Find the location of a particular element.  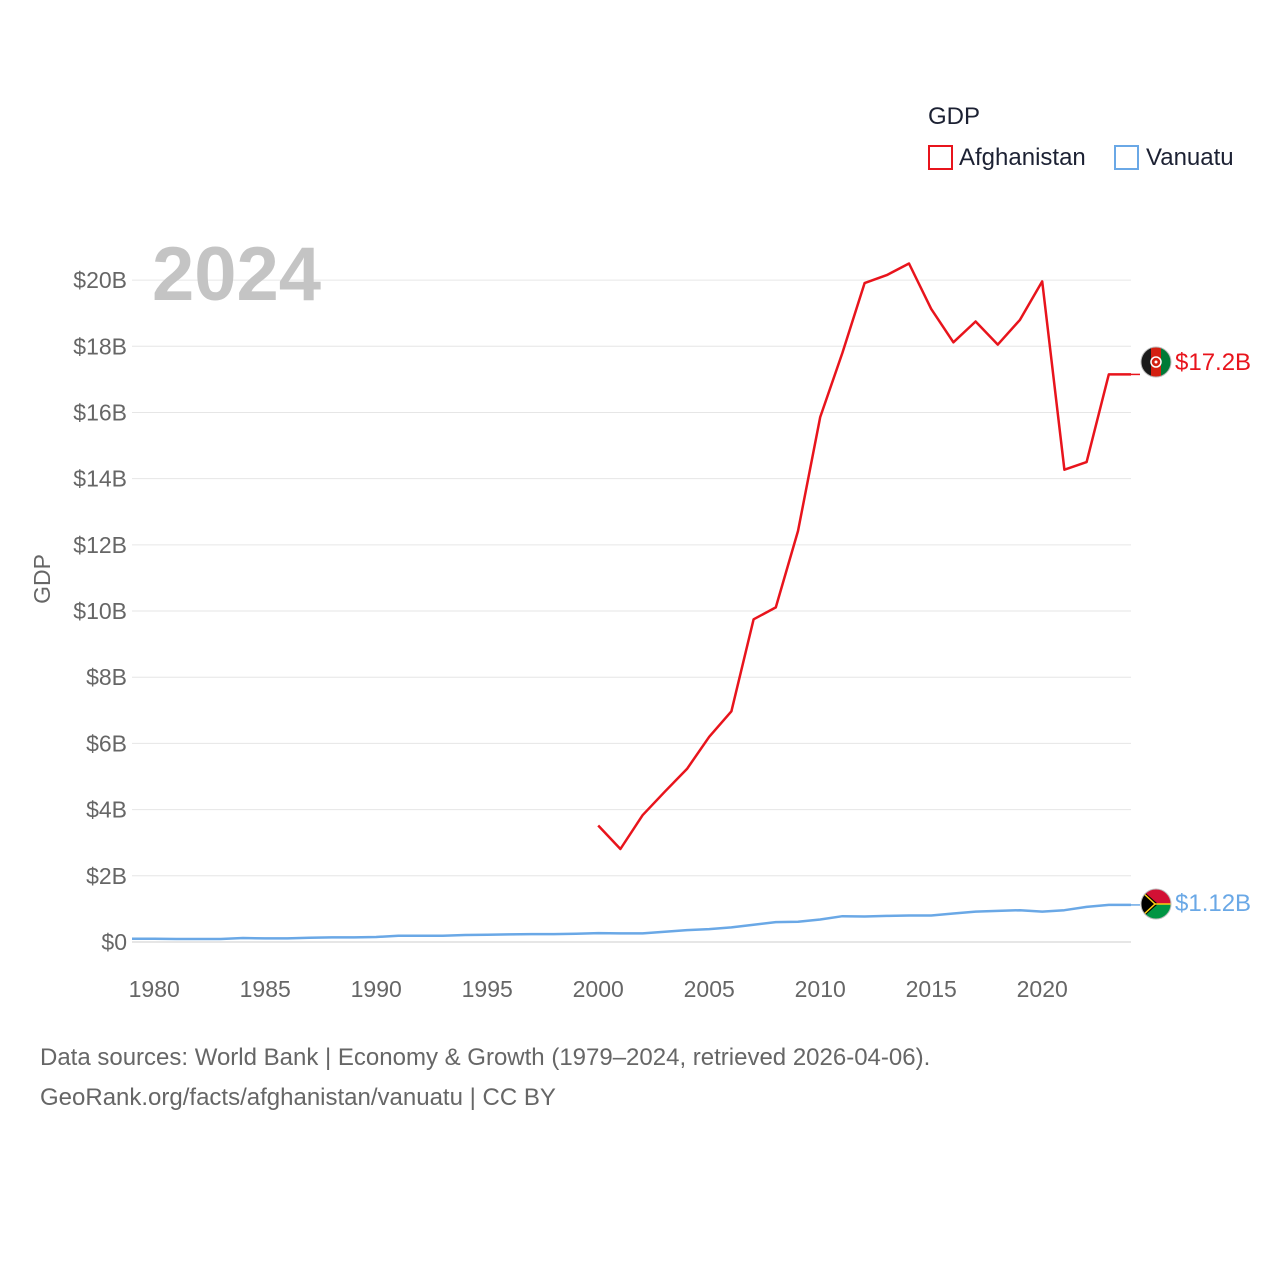

y-tick-label: $14B is located at coordinates (100, 479).